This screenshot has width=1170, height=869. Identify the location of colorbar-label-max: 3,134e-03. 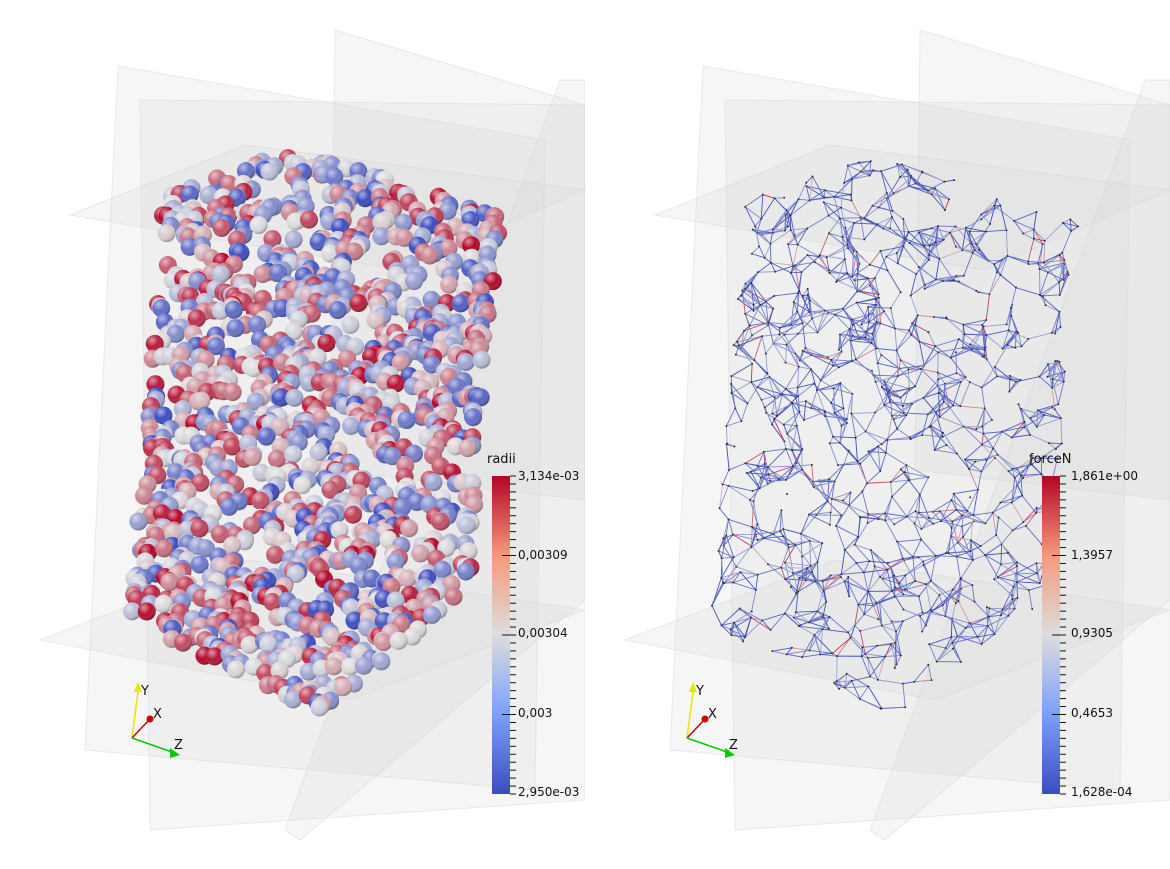
(549, 476).